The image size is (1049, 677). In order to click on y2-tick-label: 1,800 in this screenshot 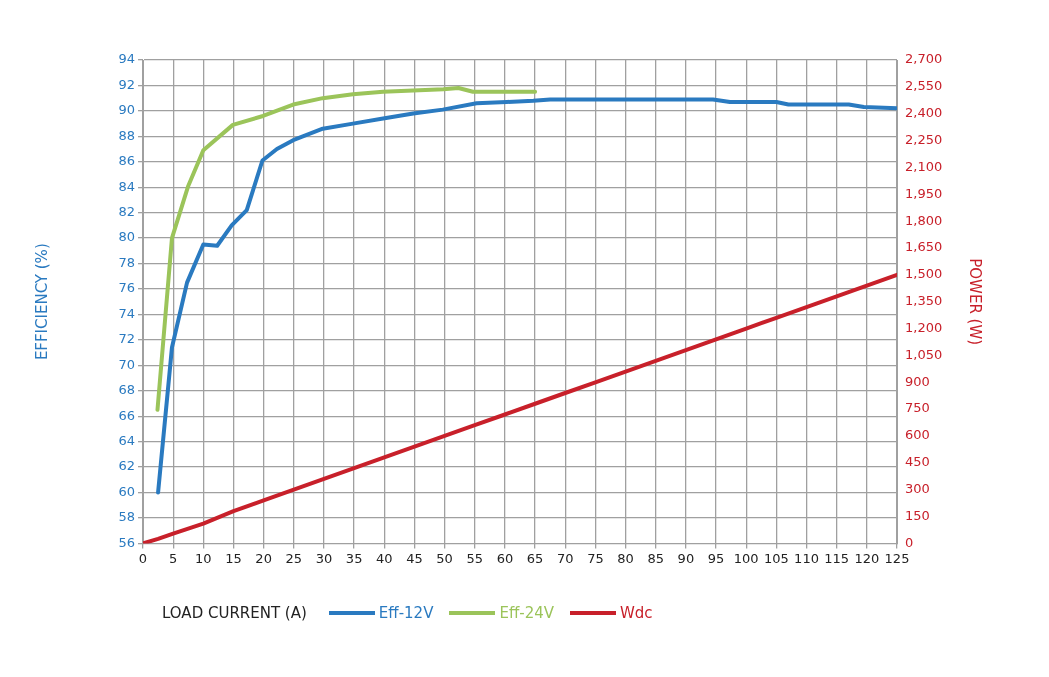, I will do `click(924, 220)`.